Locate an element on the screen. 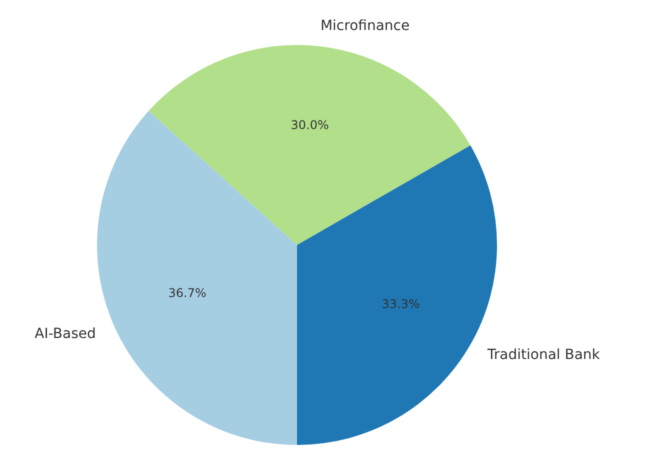 This screenshot has width=647, height=450. slice-label: AI-Based is located at coordinates (65, 334).